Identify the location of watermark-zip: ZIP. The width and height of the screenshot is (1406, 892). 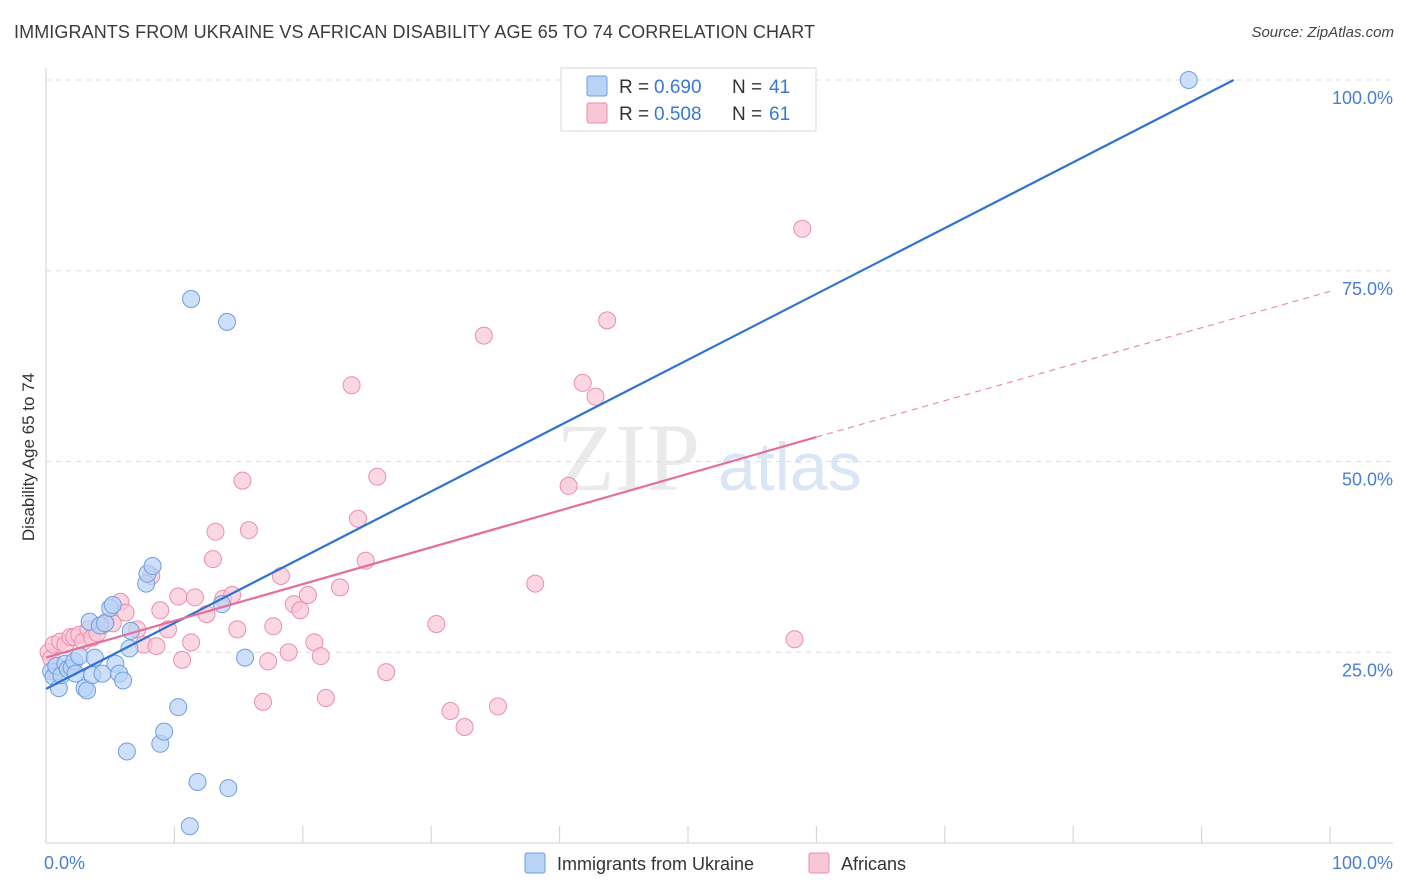
(628, 457).